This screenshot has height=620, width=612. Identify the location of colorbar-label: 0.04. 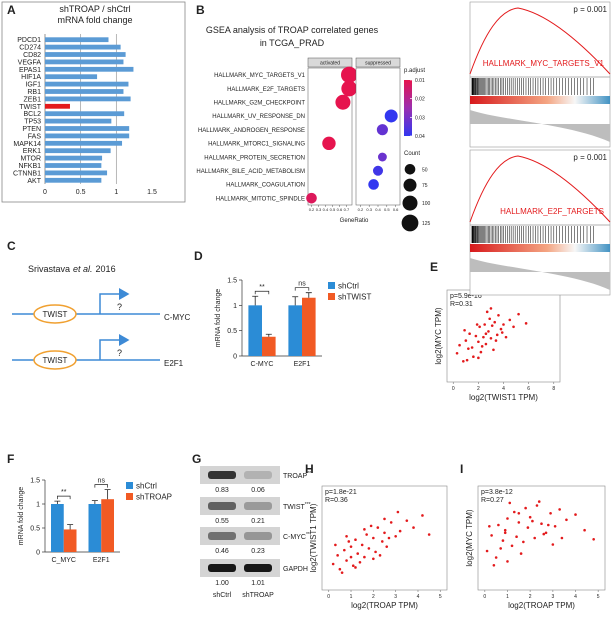
(420, 137).